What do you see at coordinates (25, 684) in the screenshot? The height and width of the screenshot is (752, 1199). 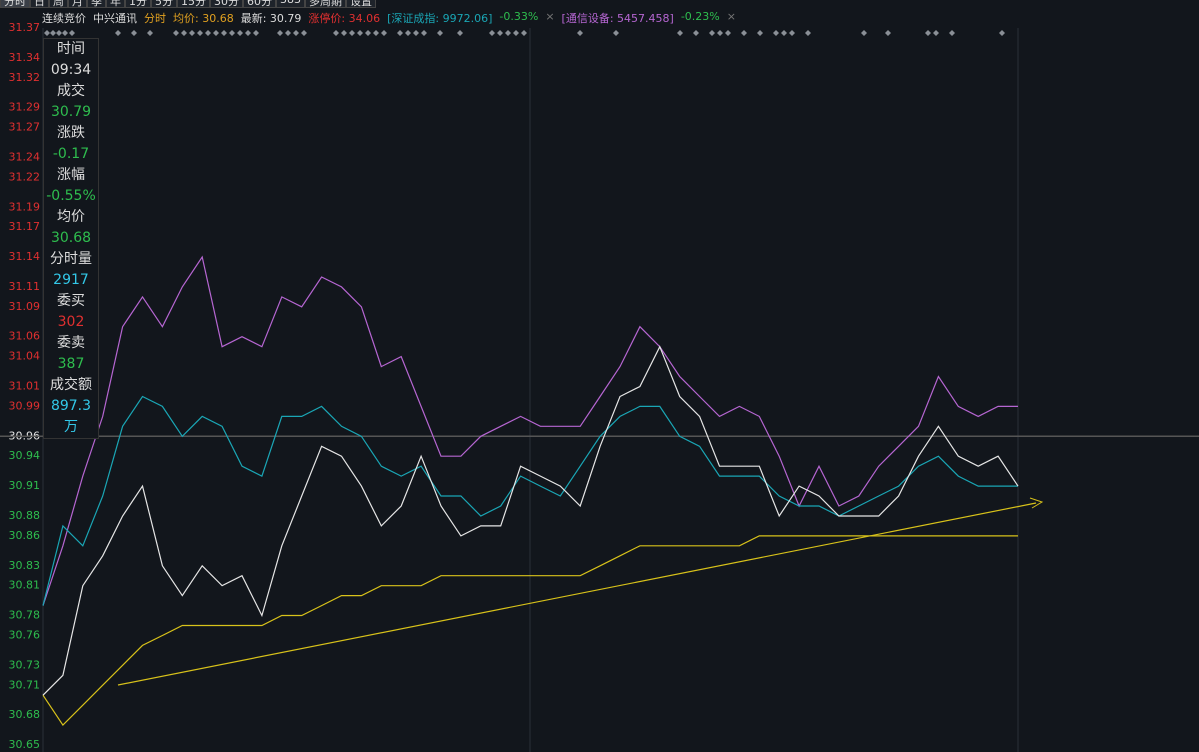 I see `y-tick-label: 30.71` at bounding box center [25, 684].